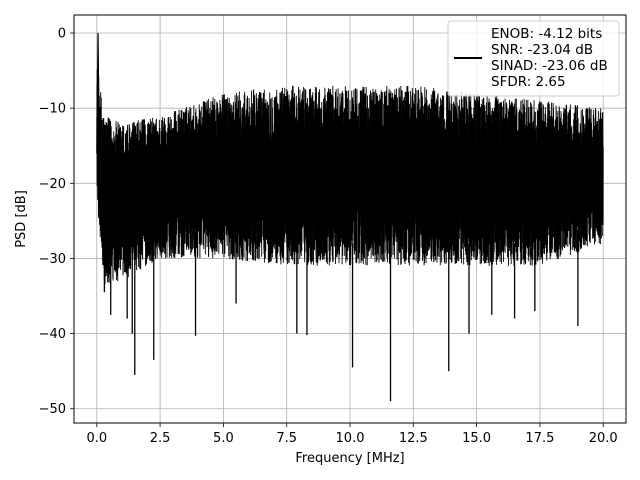  What do you see at coordinates (349, 458) in the screenshot?
I see `x-axis-label: Frequency [MHz]` at bounding box center [349, 458].